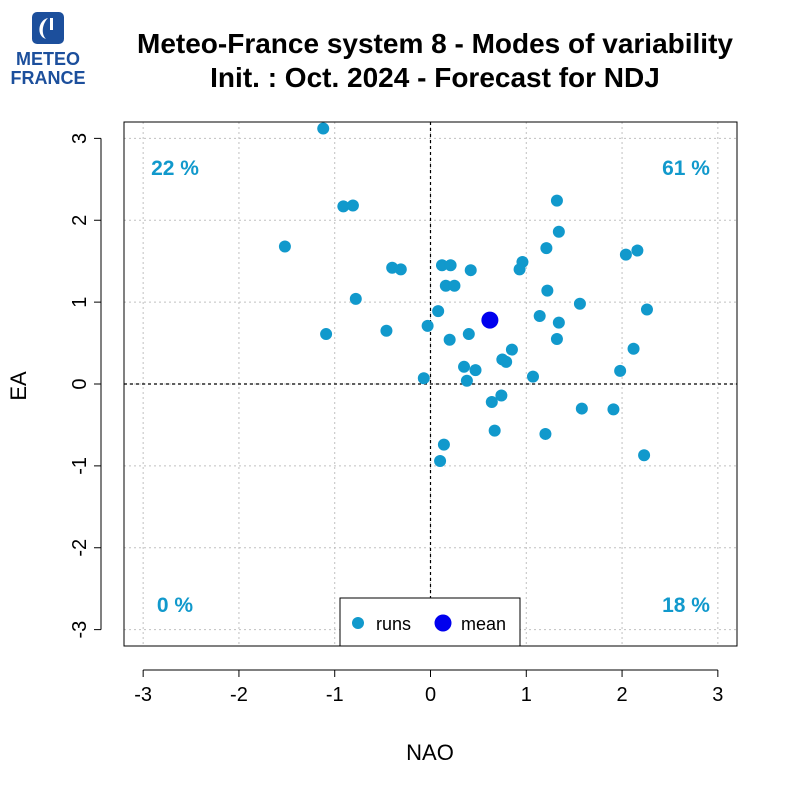 This screenshot has height=800, width=800. Describe the element at coordinates (80, 138) in the screenshot. I see `y-tick-label: 3` at that location.